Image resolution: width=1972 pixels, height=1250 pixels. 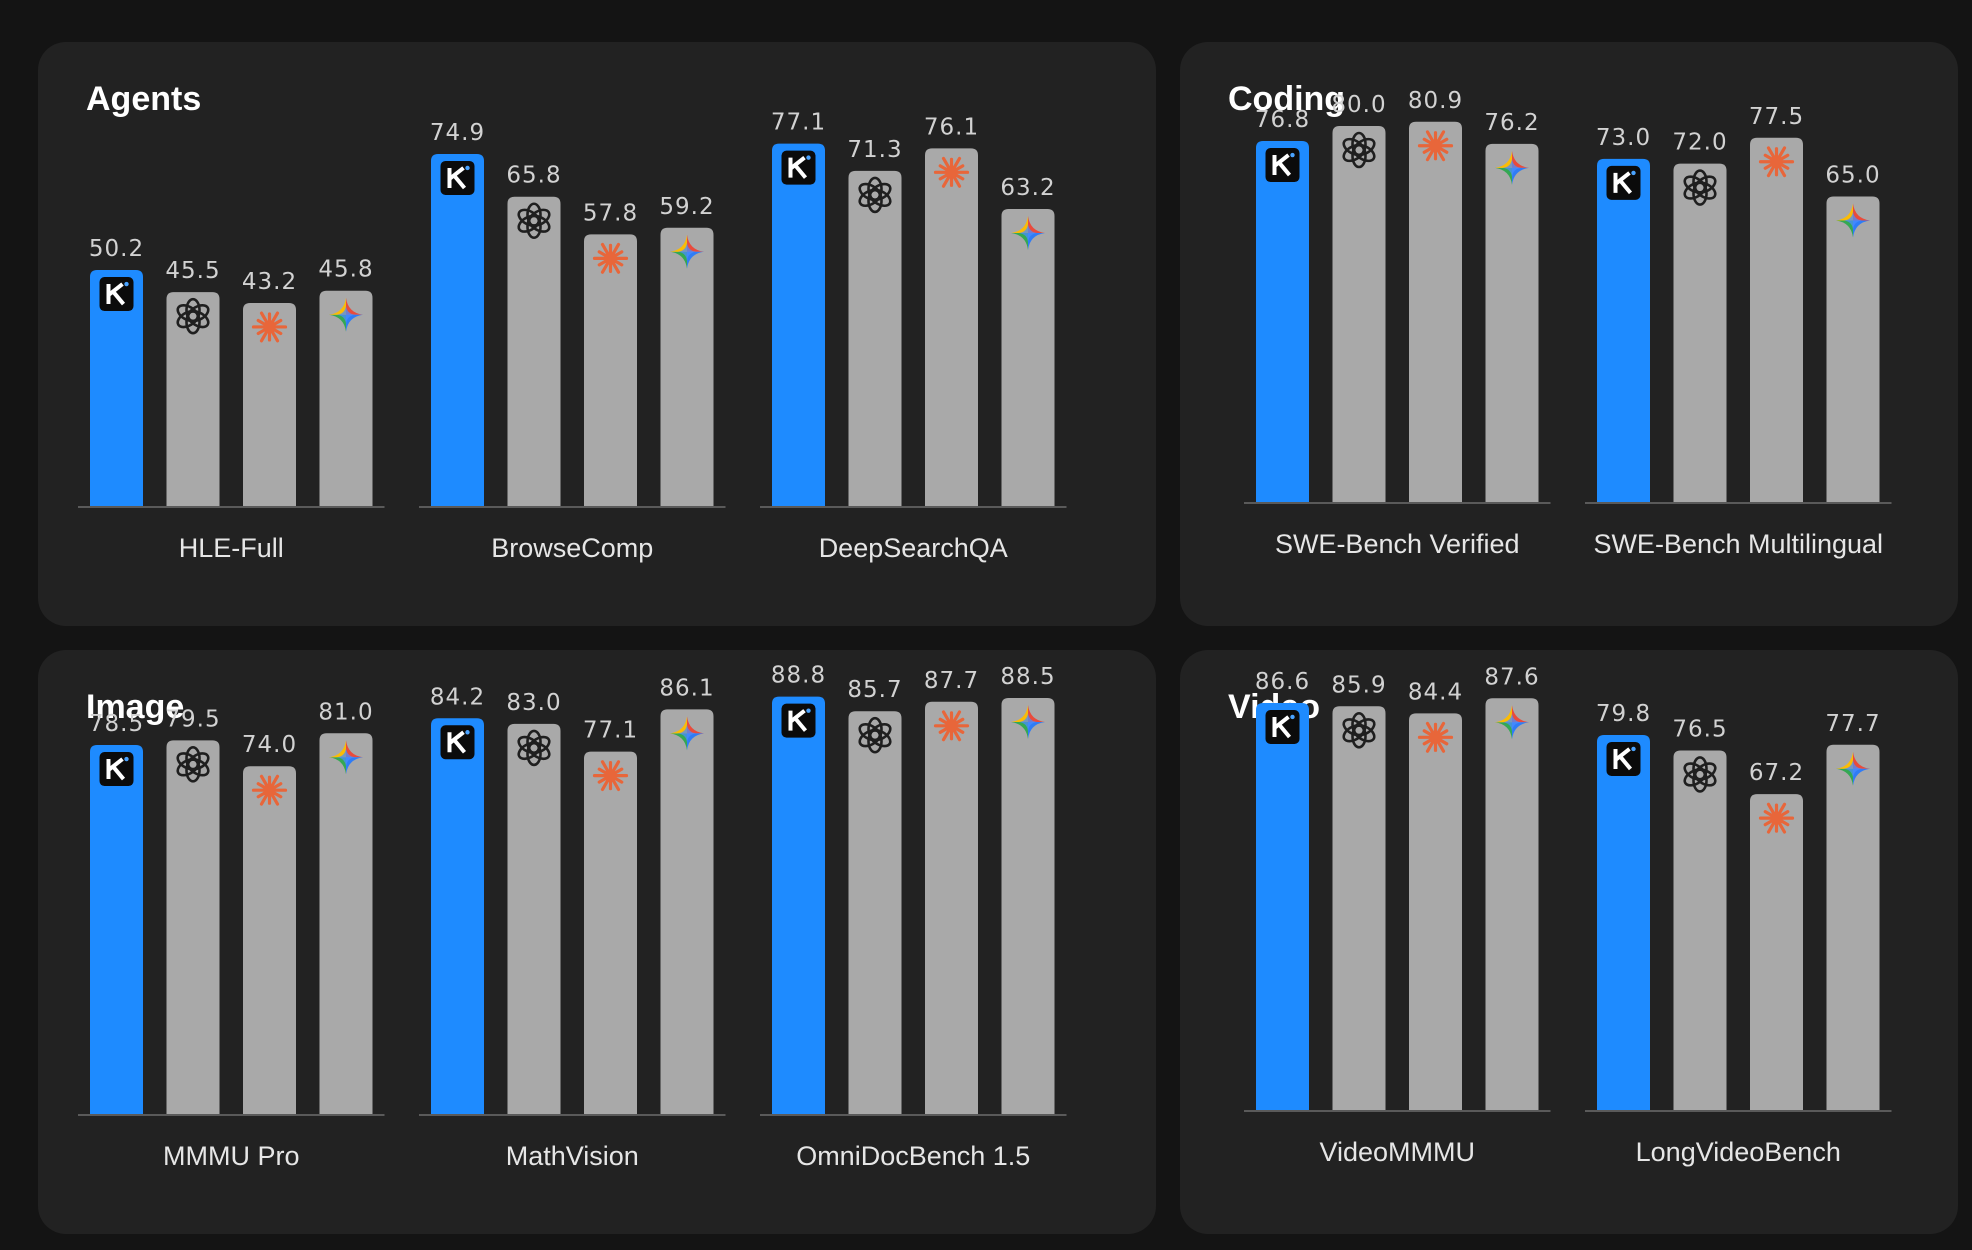 I want to click on category-label: DeepSearchQA, so click(x=913, y=548).